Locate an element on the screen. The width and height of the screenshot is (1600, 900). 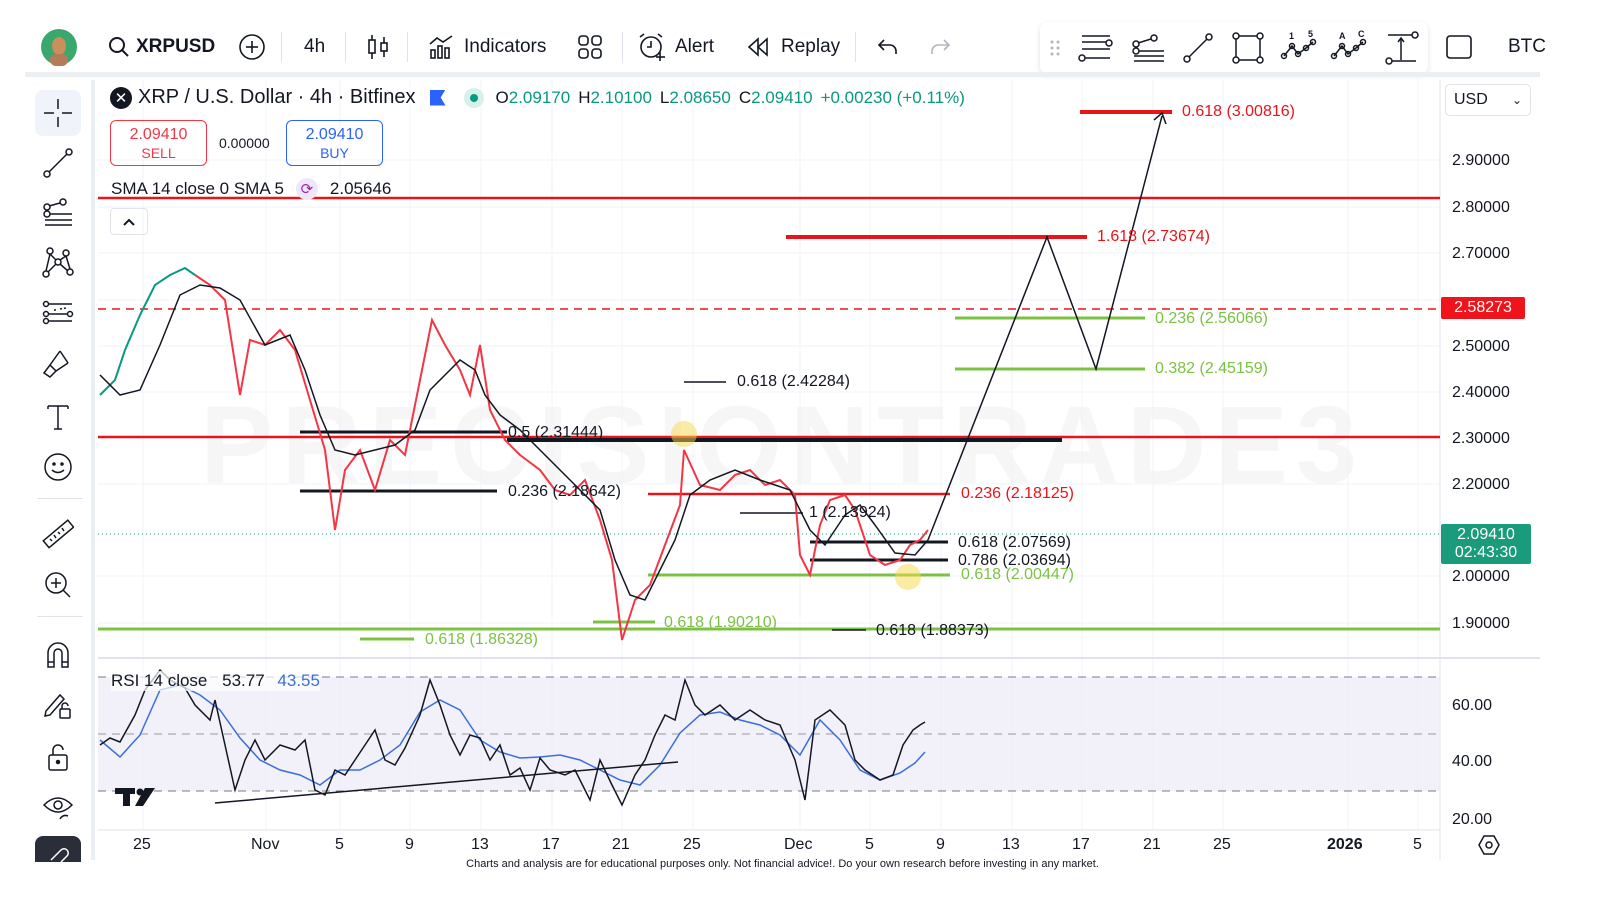
pattern-tool is located at coordinates (58, 263).